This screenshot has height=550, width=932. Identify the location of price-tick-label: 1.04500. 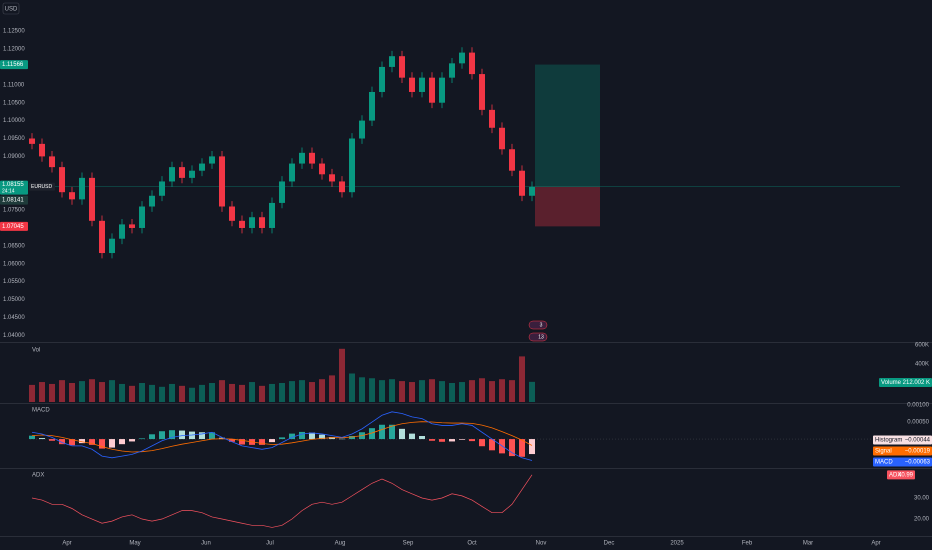
(14, 318).